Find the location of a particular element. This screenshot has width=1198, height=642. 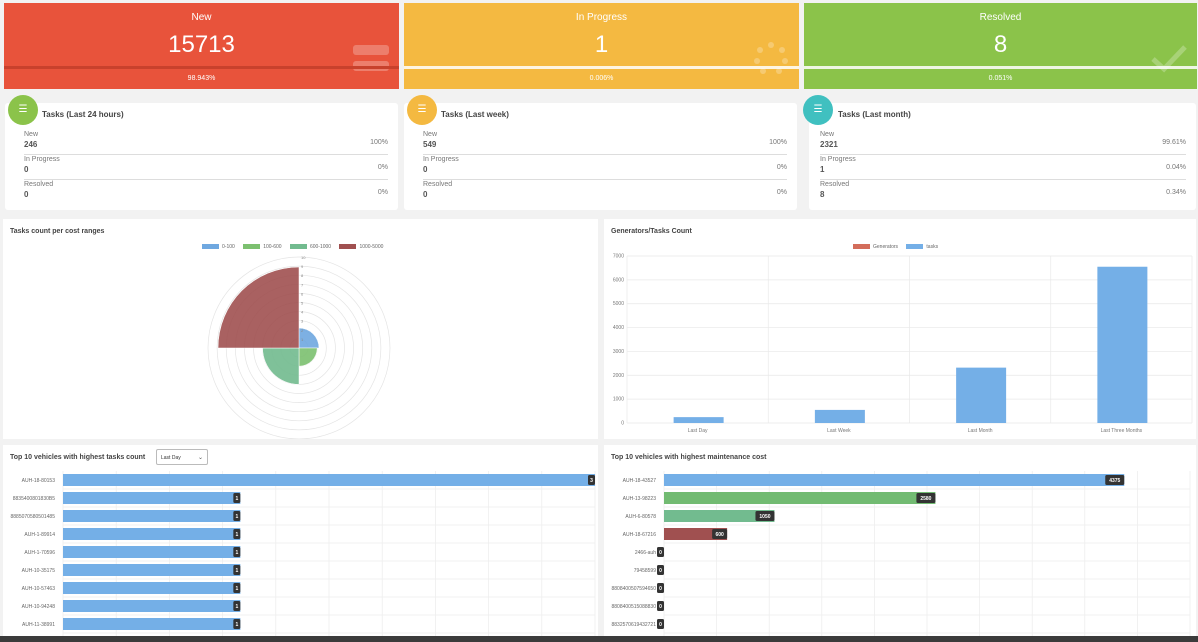

in-progress-card-divider is located at coordinates (601, 67).